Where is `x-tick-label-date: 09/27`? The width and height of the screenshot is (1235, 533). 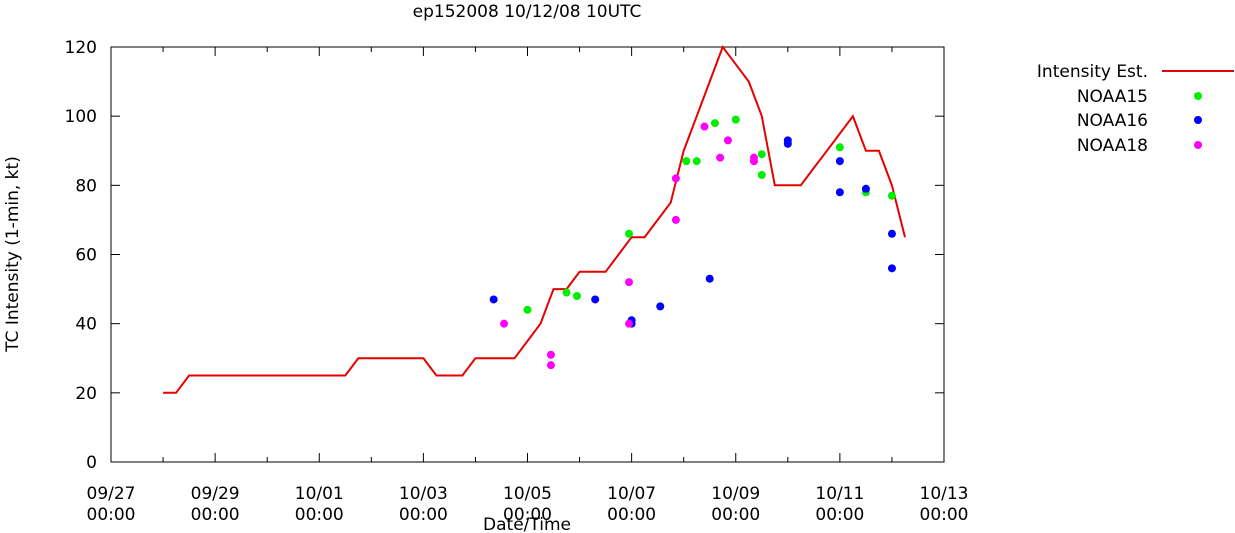
x-tick-label-date: 09/27 is located at coordinates (111, 494).